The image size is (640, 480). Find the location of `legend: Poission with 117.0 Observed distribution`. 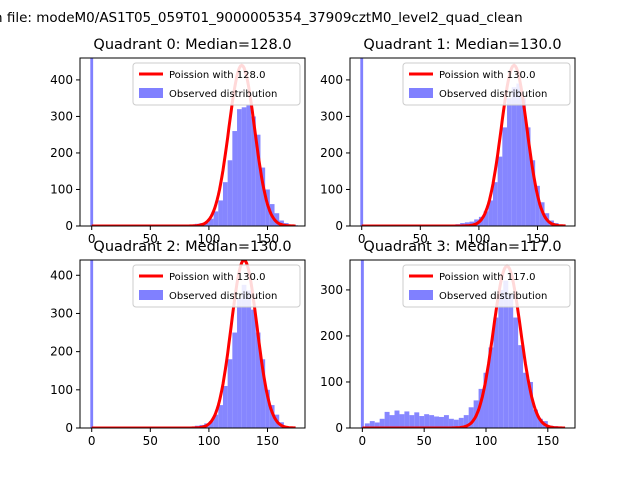

legend: Poission with 117.0 Observed distribution is located at coordinates (486, 286).